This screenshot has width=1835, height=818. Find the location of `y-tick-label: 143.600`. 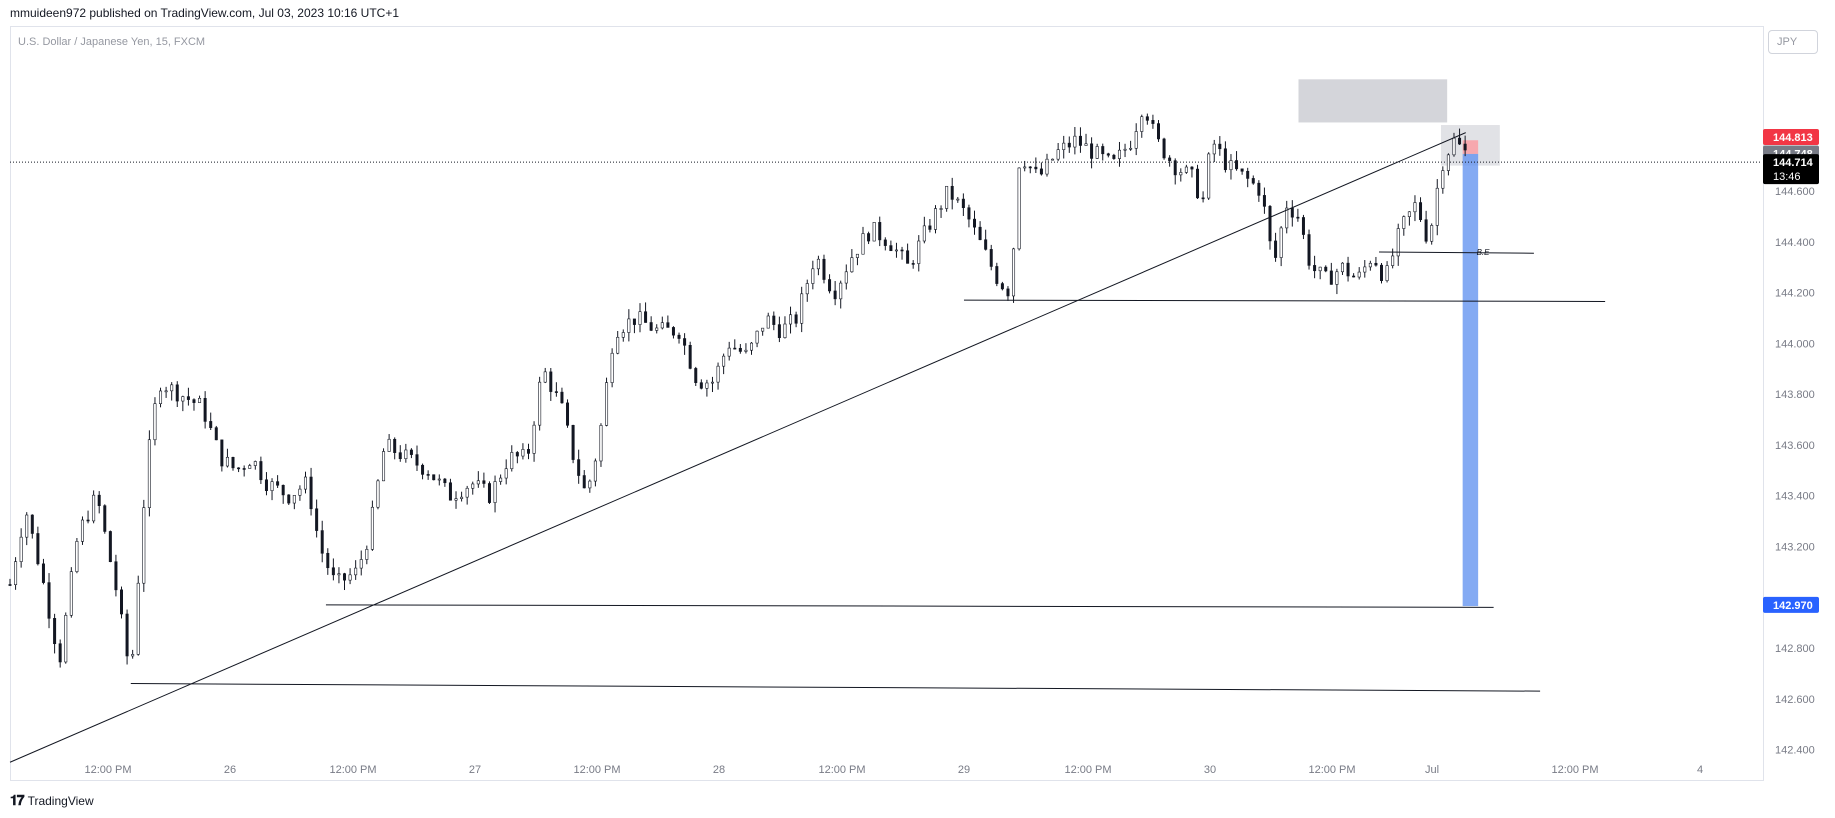

y-tick-label: 143.600 is located at coordinates (1795, 446).